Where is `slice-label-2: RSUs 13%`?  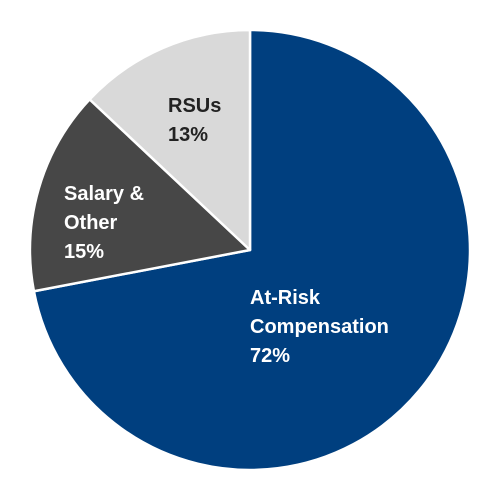
slice-label-2: RSUs 13% is located at coordinates (194, 120).